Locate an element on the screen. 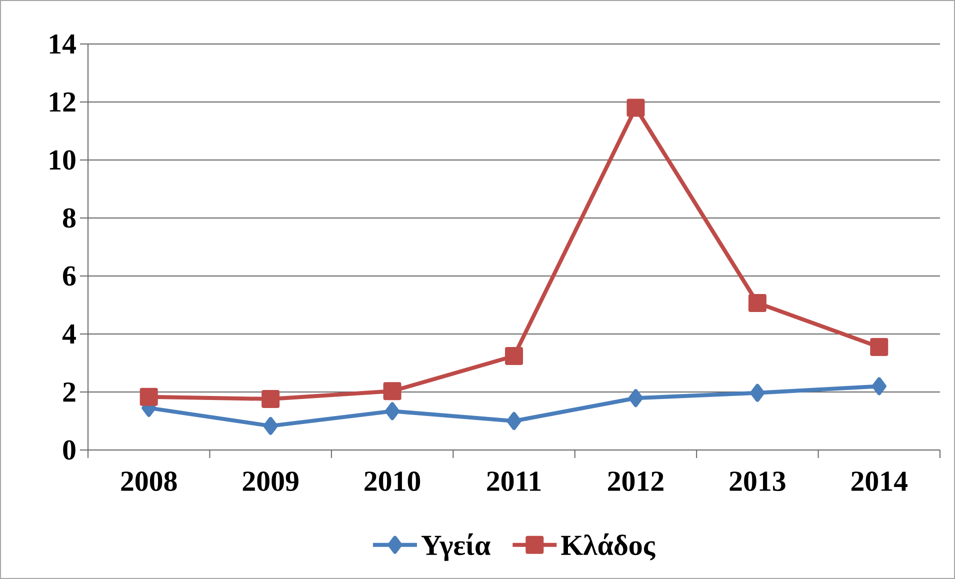 The image size is (955, 579). y-tick-label: 2 is located at coordinates (69, 392).